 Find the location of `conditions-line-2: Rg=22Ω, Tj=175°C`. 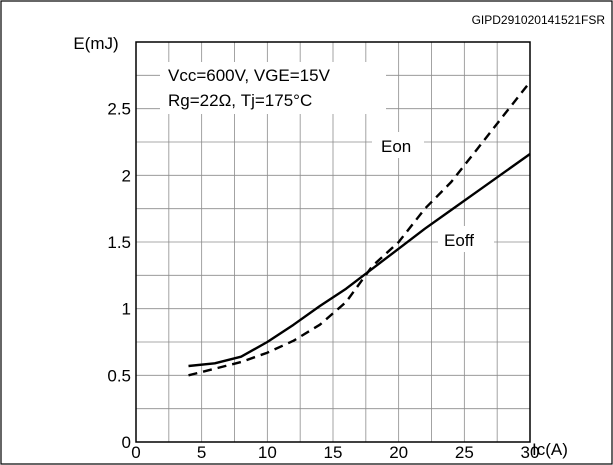

conditions-line-2: Rg=22Ω, Tj=175°C is located at coordinates (240, 100).